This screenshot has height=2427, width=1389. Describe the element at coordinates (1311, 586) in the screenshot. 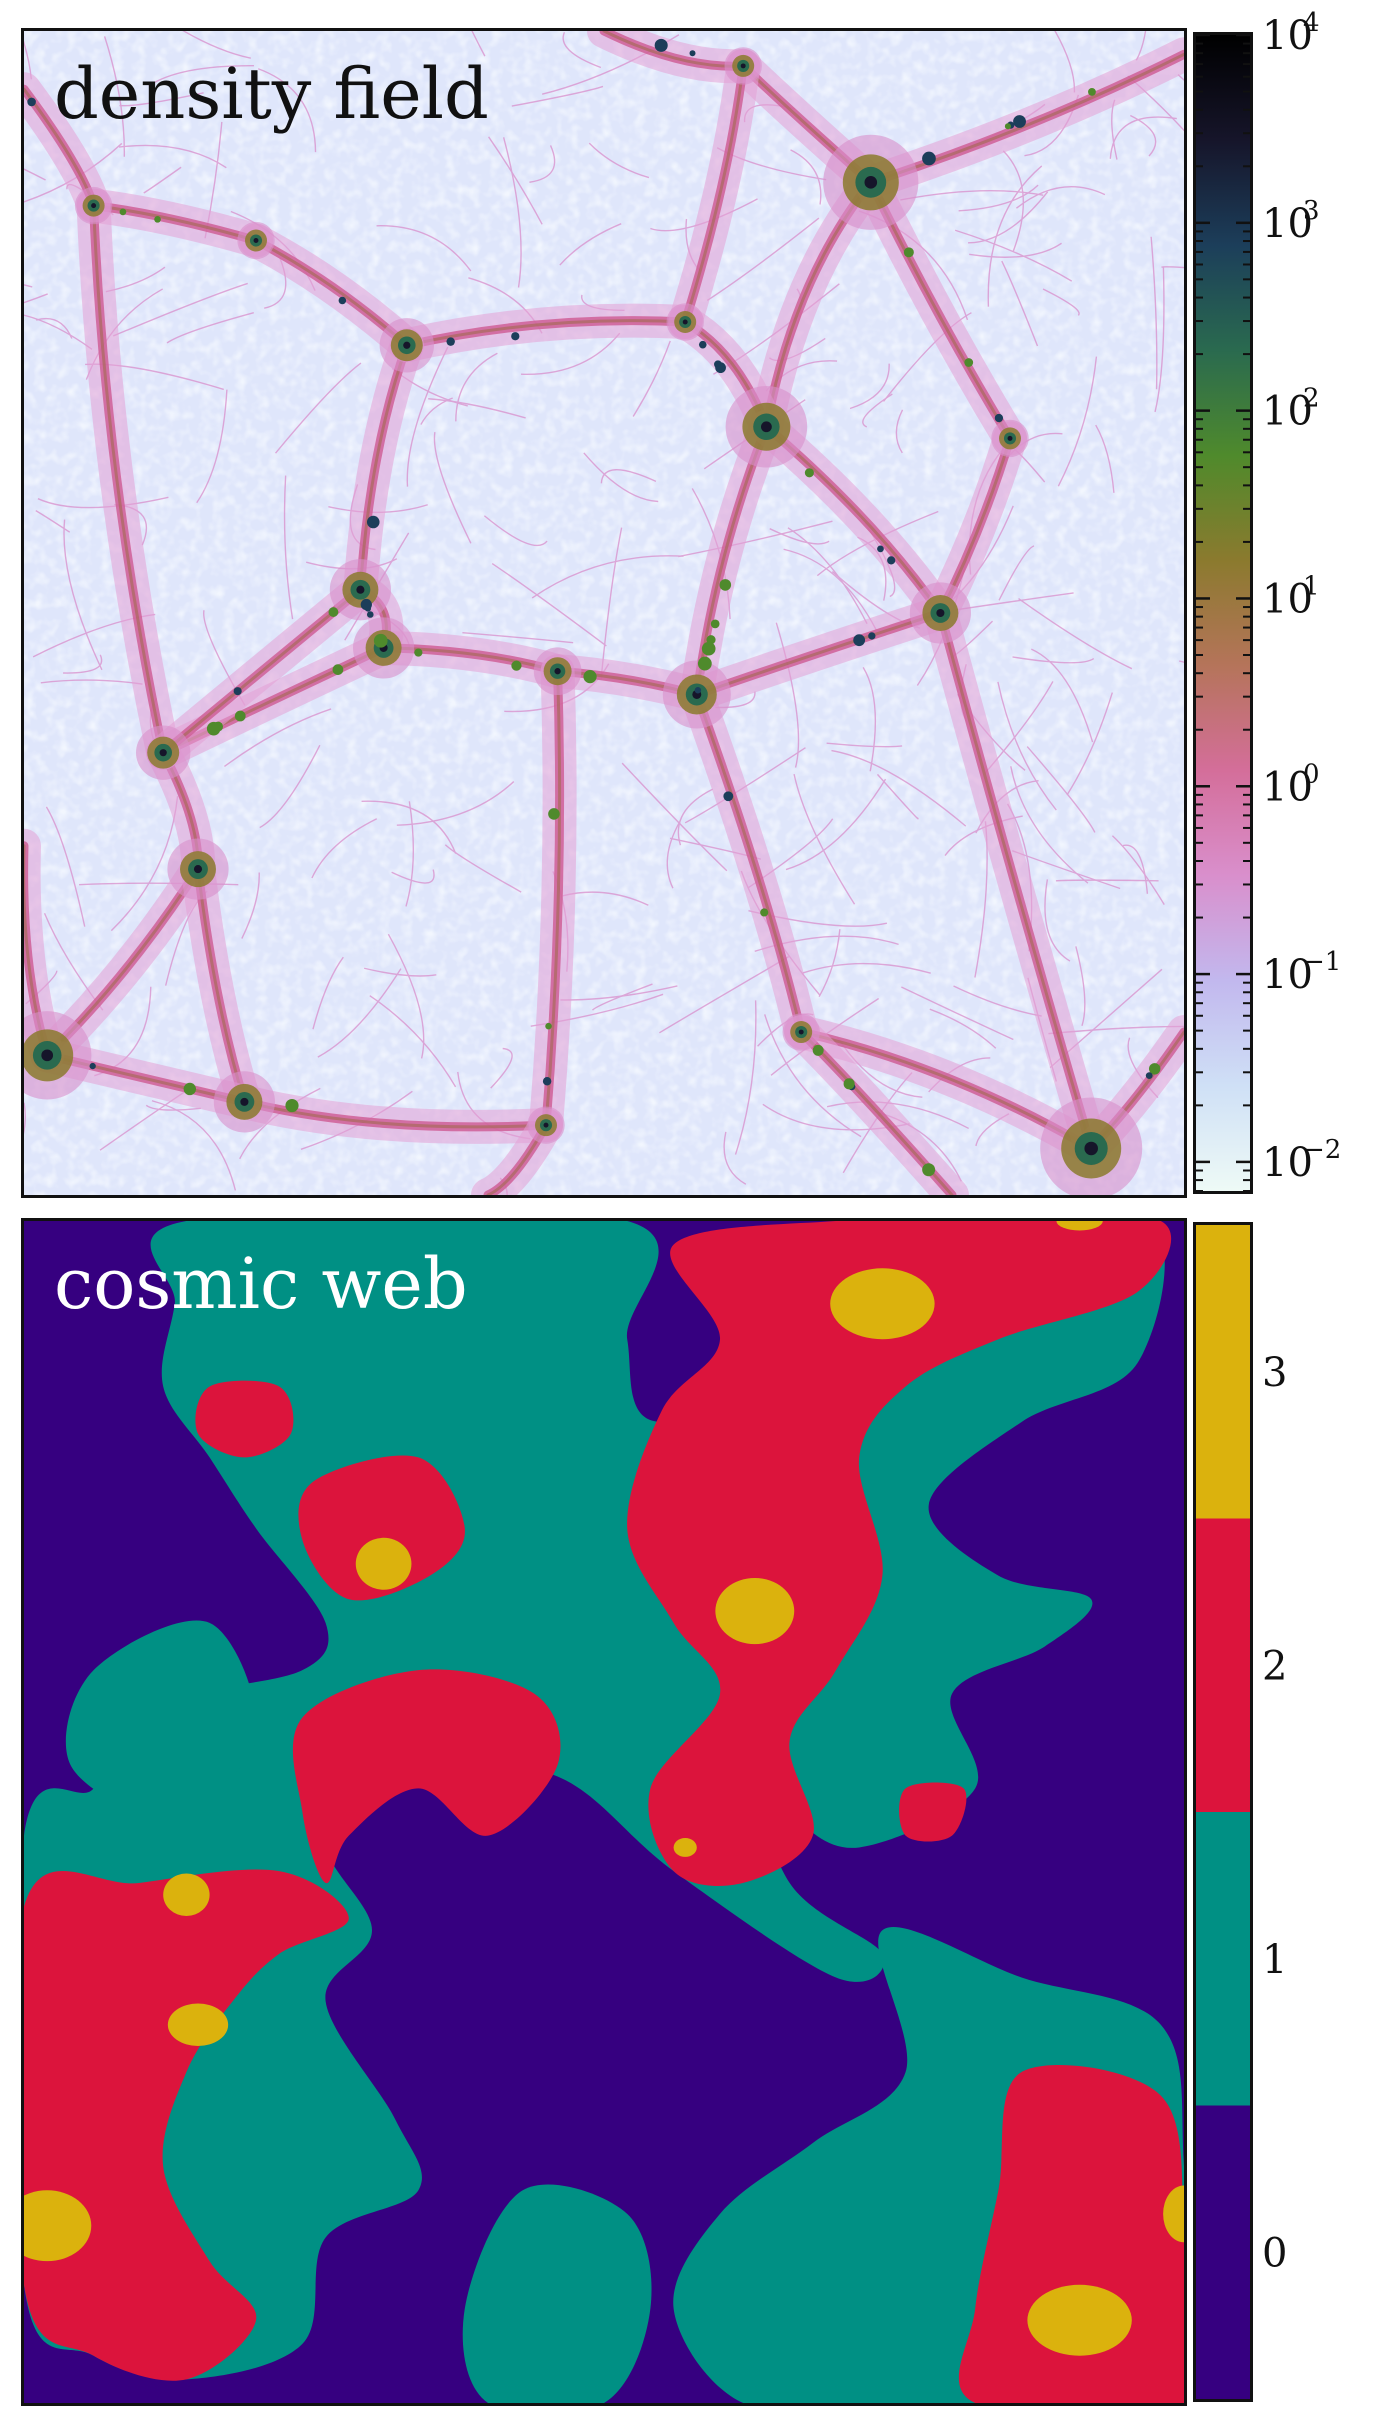

I see `colorbar-tick-exponent: 1` at that location.